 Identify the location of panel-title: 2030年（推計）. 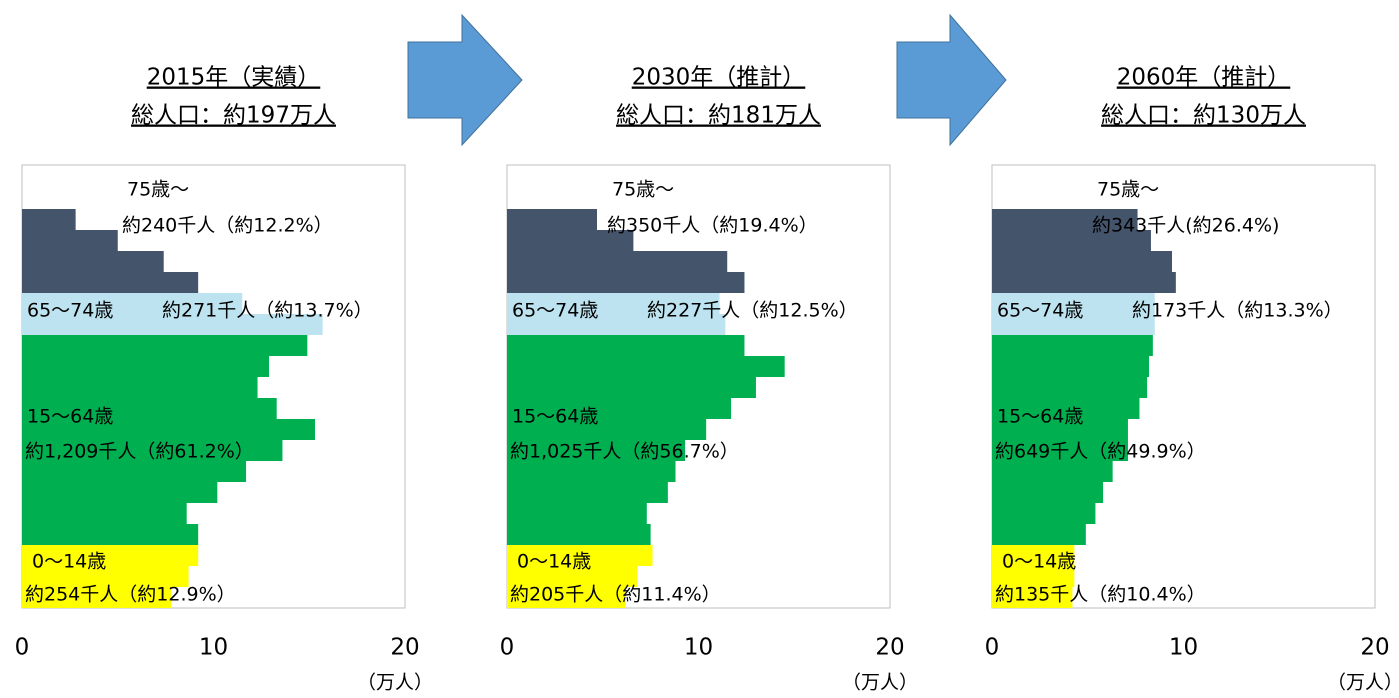
(719, 78).